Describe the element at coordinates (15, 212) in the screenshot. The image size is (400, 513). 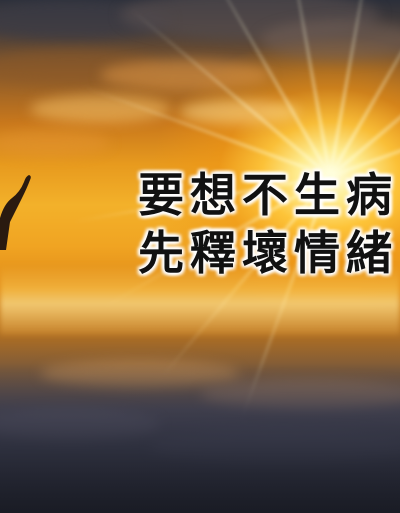
I see `raised-arm-silhouette-icon` at that location.